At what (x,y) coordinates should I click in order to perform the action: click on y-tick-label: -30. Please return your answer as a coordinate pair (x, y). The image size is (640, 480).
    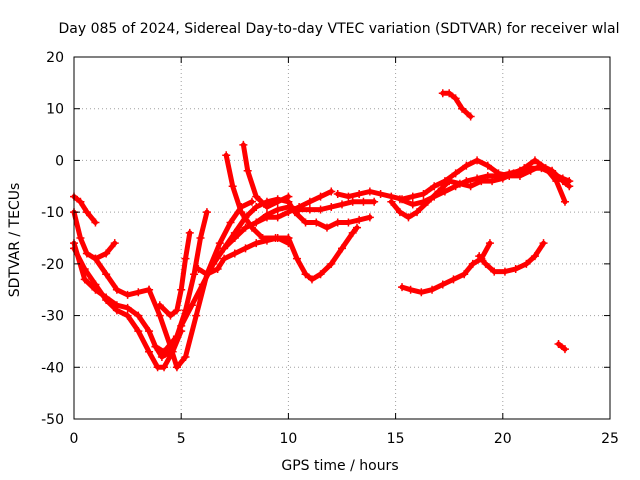
    Looking at the image, I should click on (52, 317).